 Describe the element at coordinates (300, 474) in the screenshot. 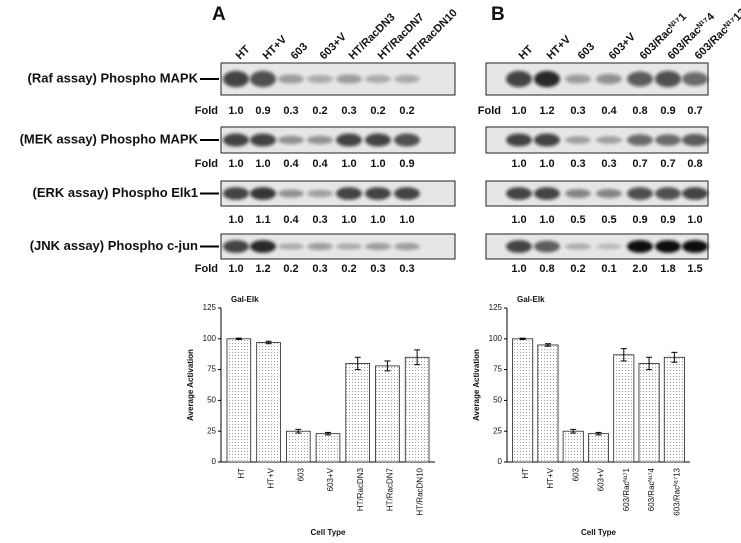

I see `x-tick-label: 603` at that location.